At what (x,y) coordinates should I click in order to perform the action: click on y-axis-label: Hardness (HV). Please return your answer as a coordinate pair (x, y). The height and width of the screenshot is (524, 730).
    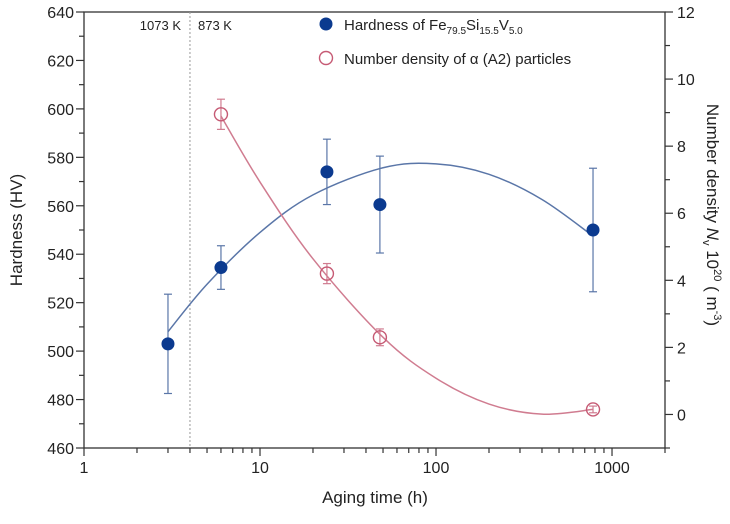
    Looking at the image, I should click on (16, 230).